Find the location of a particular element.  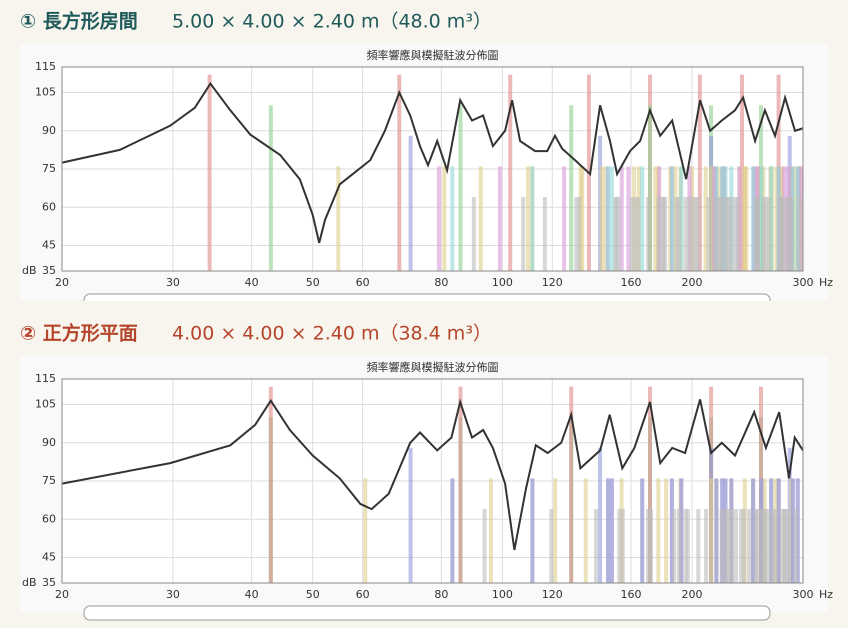

x-tick-label: 120 is located at coordinates (552, 282).